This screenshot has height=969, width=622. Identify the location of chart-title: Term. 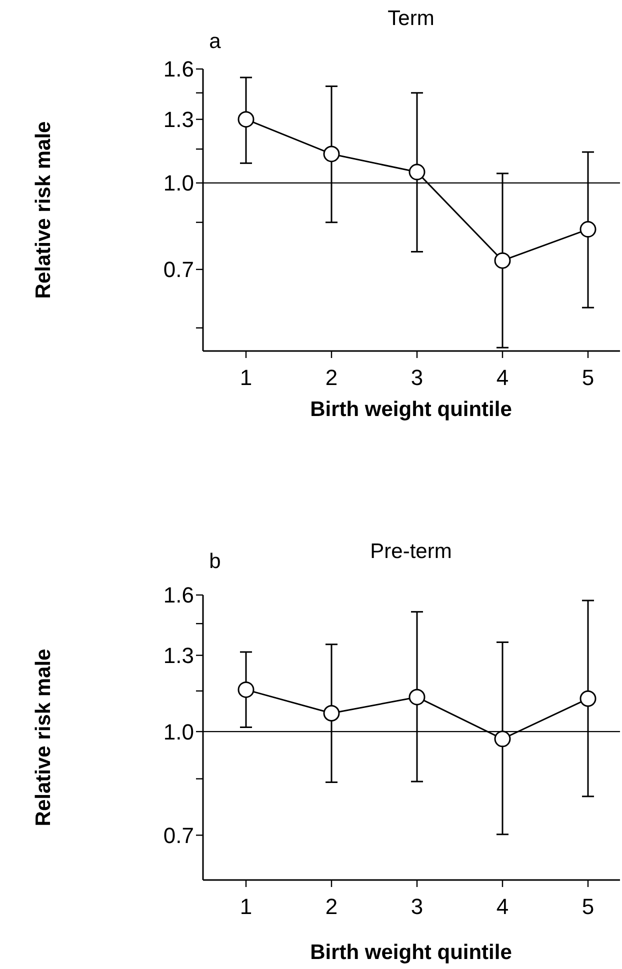
(411, 18).